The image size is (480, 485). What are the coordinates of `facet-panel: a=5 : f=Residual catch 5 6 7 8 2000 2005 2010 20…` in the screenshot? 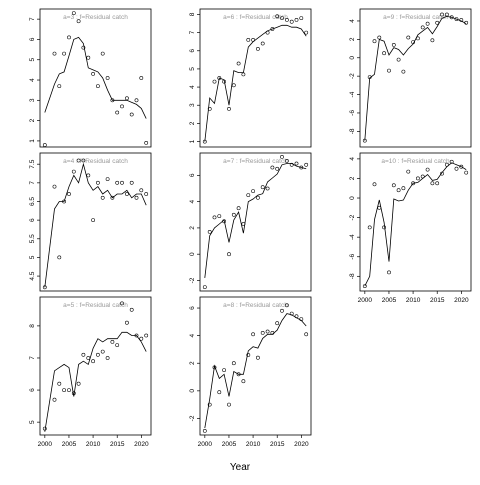 It's located at (90, 372).